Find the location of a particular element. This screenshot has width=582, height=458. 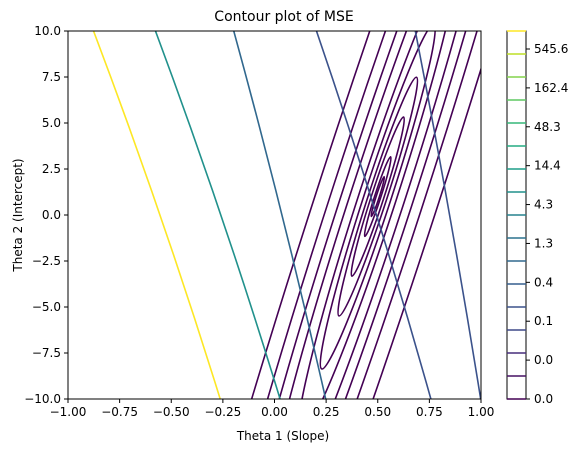

x-tick-label: 0.75 is located at coordinates (429, 412).